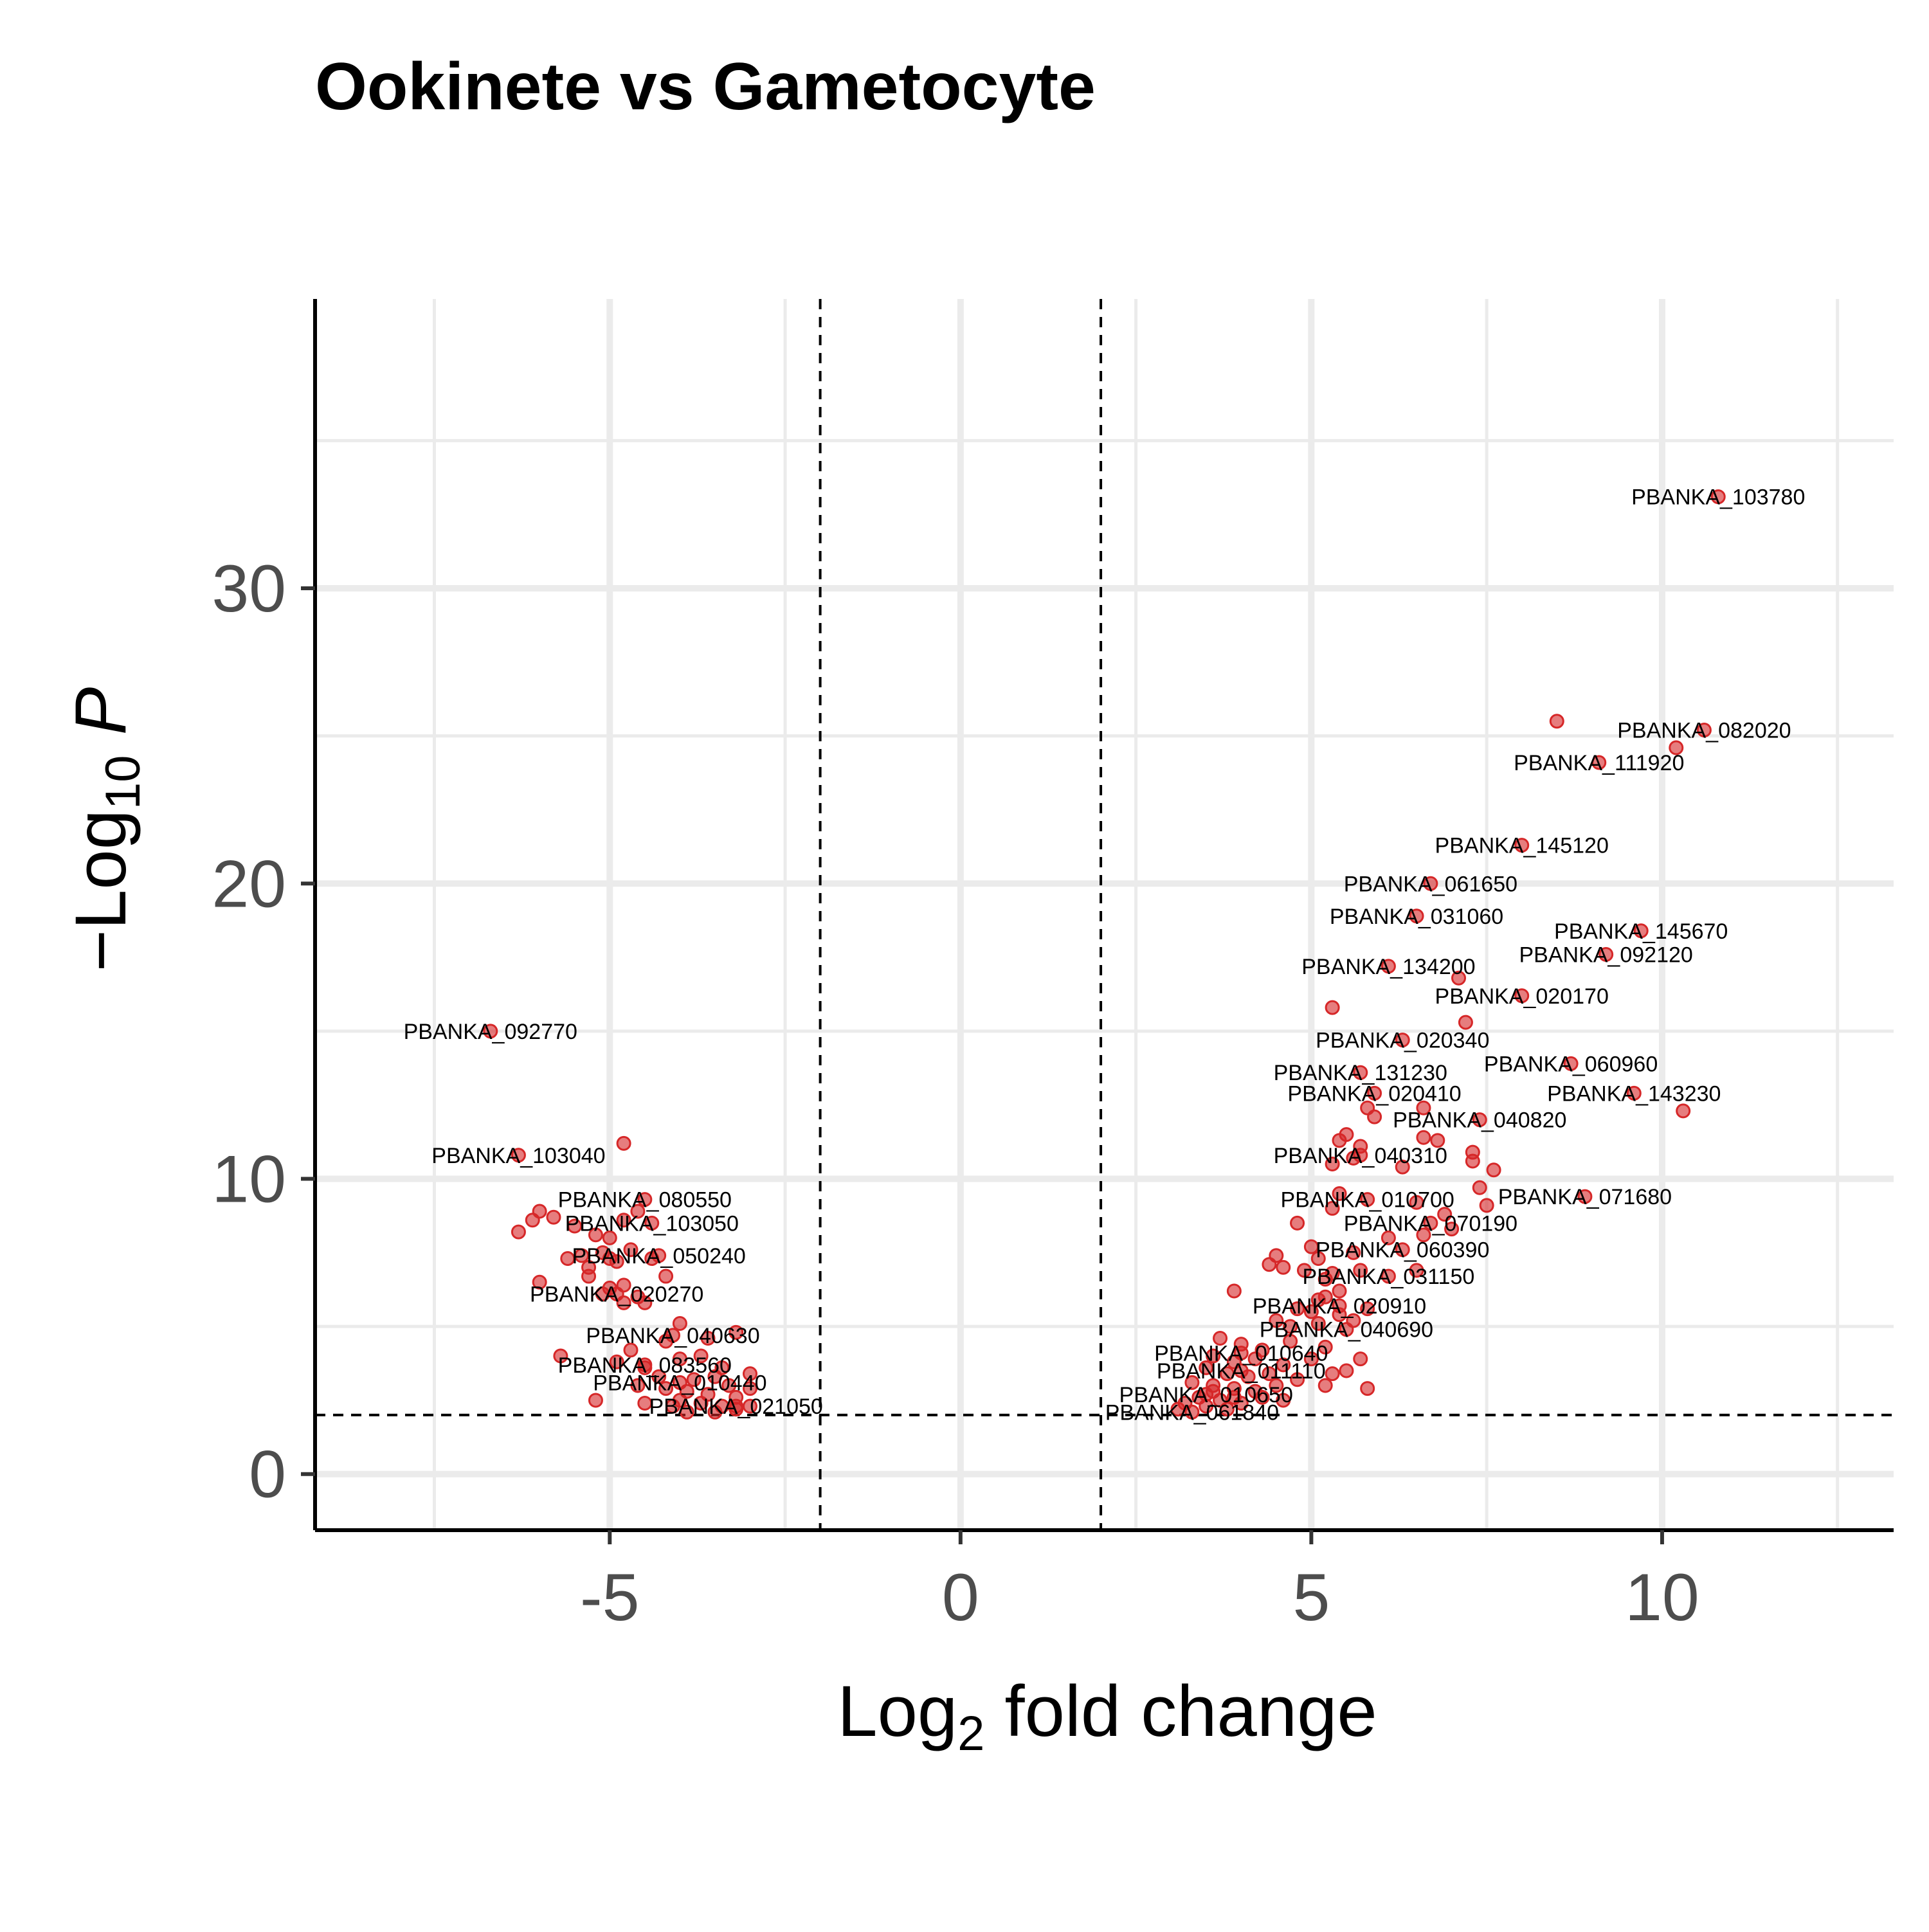 Image resolution: width=1929 pixels, height=1932 pixels. Describe the element at coordinates (249, 884) in the screenshot. I see `y-tick-label: 20` at that location.